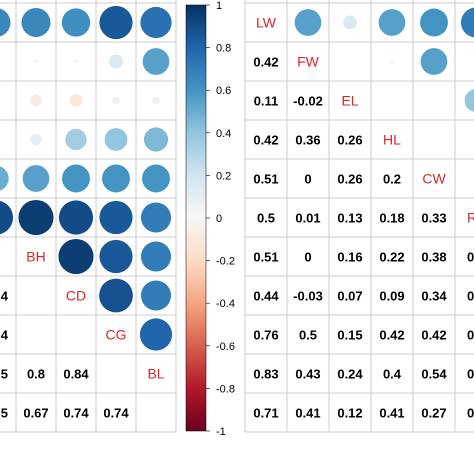  I want to click on correlation-value: 0.83, so click(265, 374).